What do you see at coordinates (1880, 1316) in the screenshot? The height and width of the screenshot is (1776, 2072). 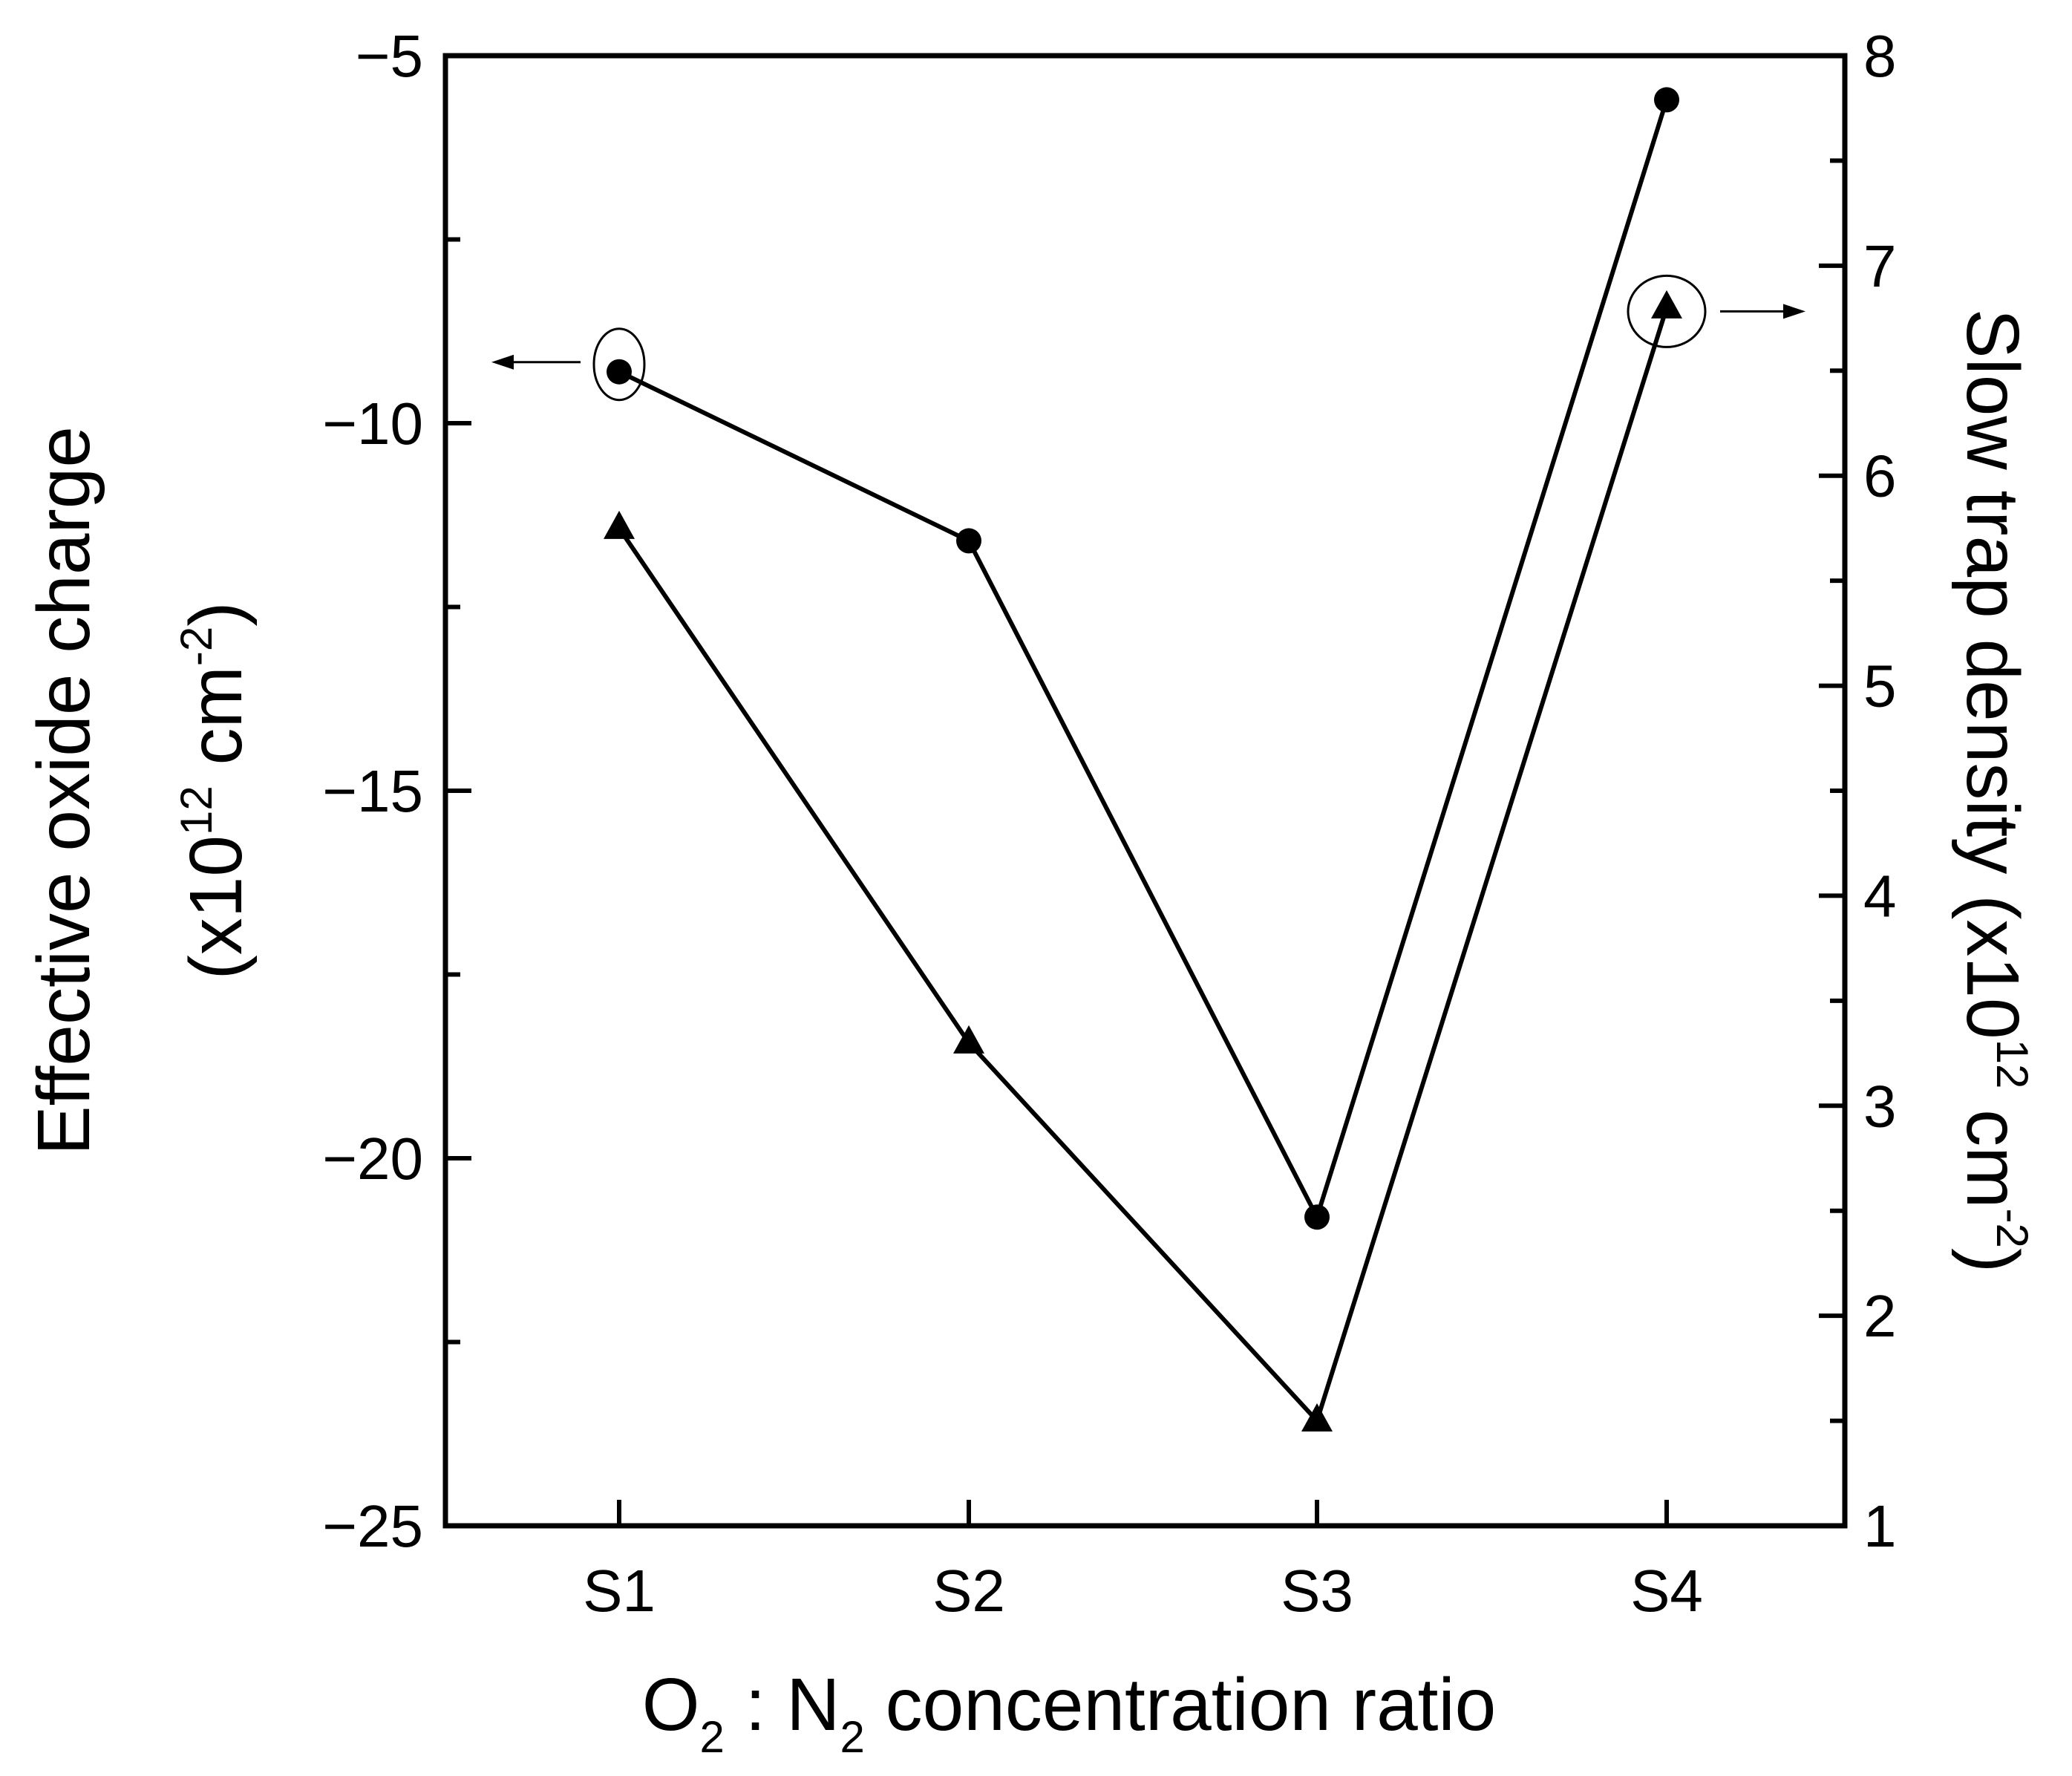 I see `right-tick-label: 2` at bounding box center [1880, 1316].